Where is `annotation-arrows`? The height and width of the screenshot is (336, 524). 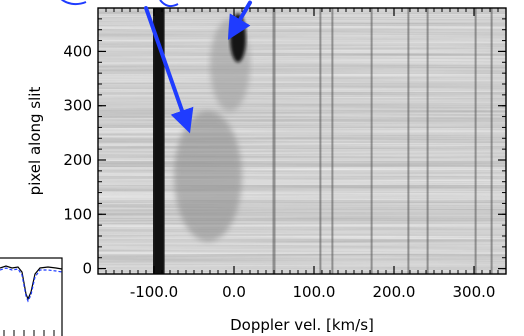
annotation-arrows is located at coordinates (198, 67).